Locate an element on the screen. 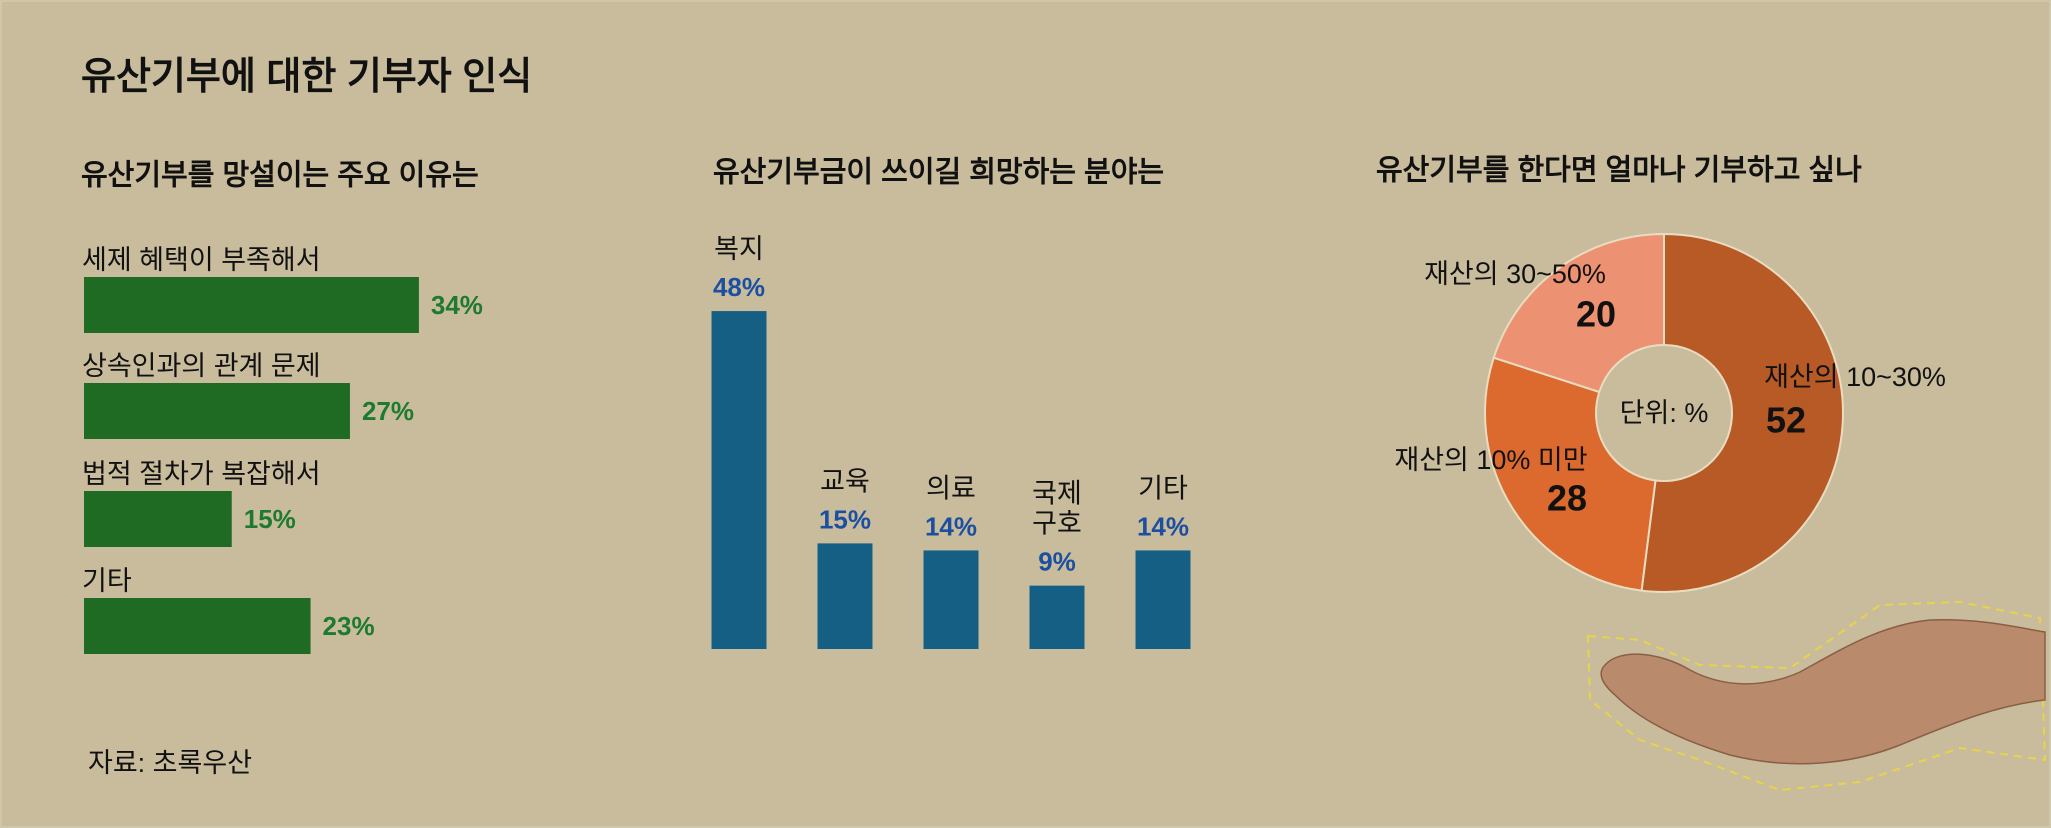 This screenshot has width=2051, height=828. slice-label: 재산의 10~30% is located at coordinates (1855, 377).